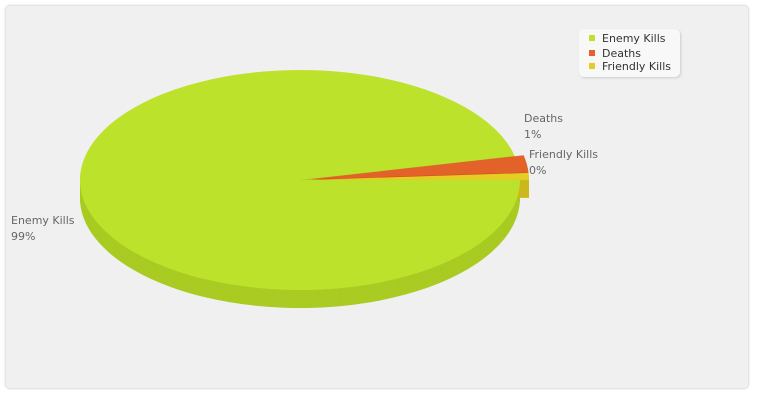 Image resolution: width=760 pixels, height=400 pixels. What do you see at coordinates (23, 236) in the screenshot?
I see `data-label-percent: 99%` at bounding box center [23, 236].